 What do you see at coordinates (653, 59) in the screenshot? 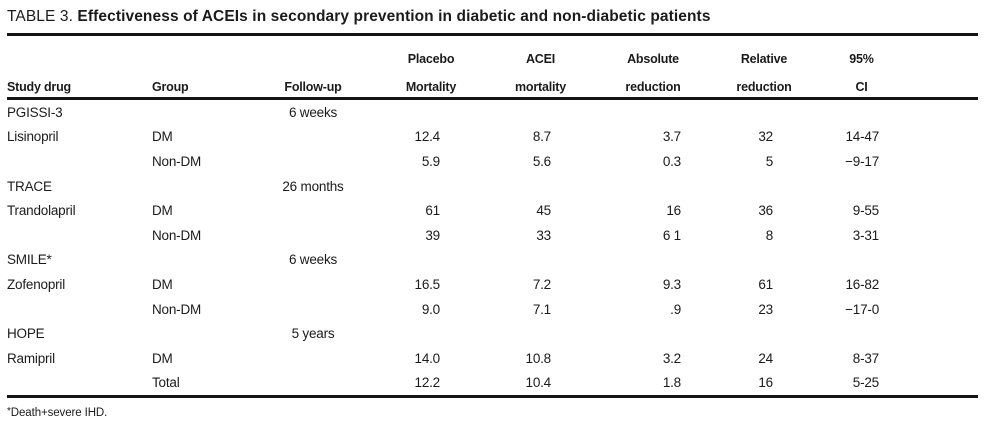
I see `column-header-absolute: Absolute` at bounding box center [653, 59].